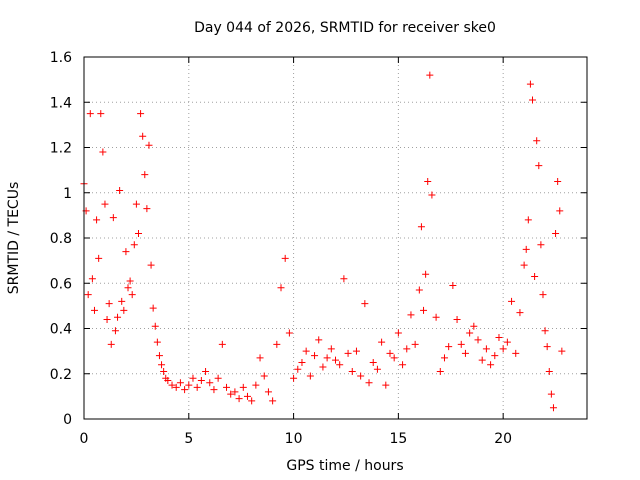  Describe the element at coordinates (61, 330) in the screenshot. I see `y-tick-label: 0.4` at that location.